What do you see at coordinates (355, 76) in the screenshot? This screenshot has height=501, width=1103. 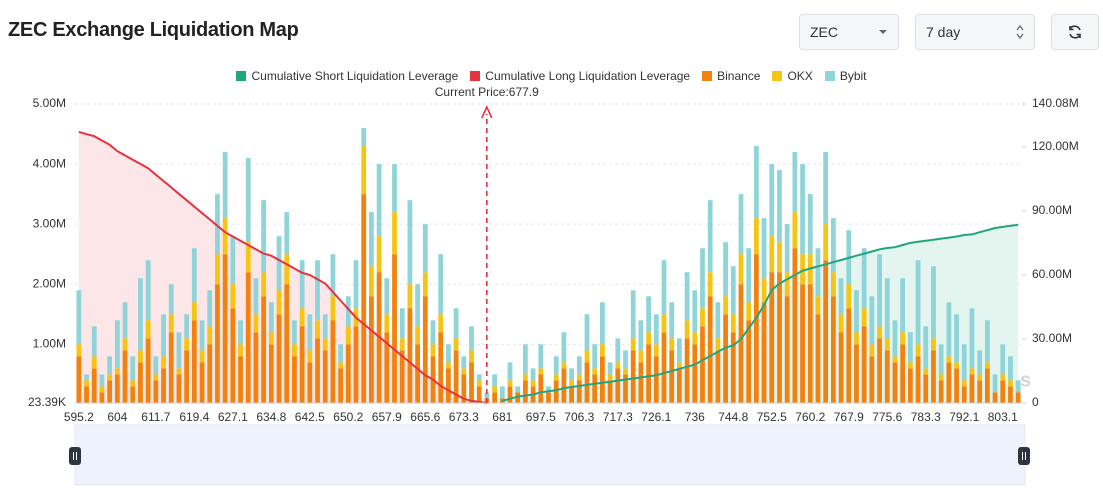 I see `legend-label: Cumulative Short Liquidation Leverage` at bounding box center [355, 76].